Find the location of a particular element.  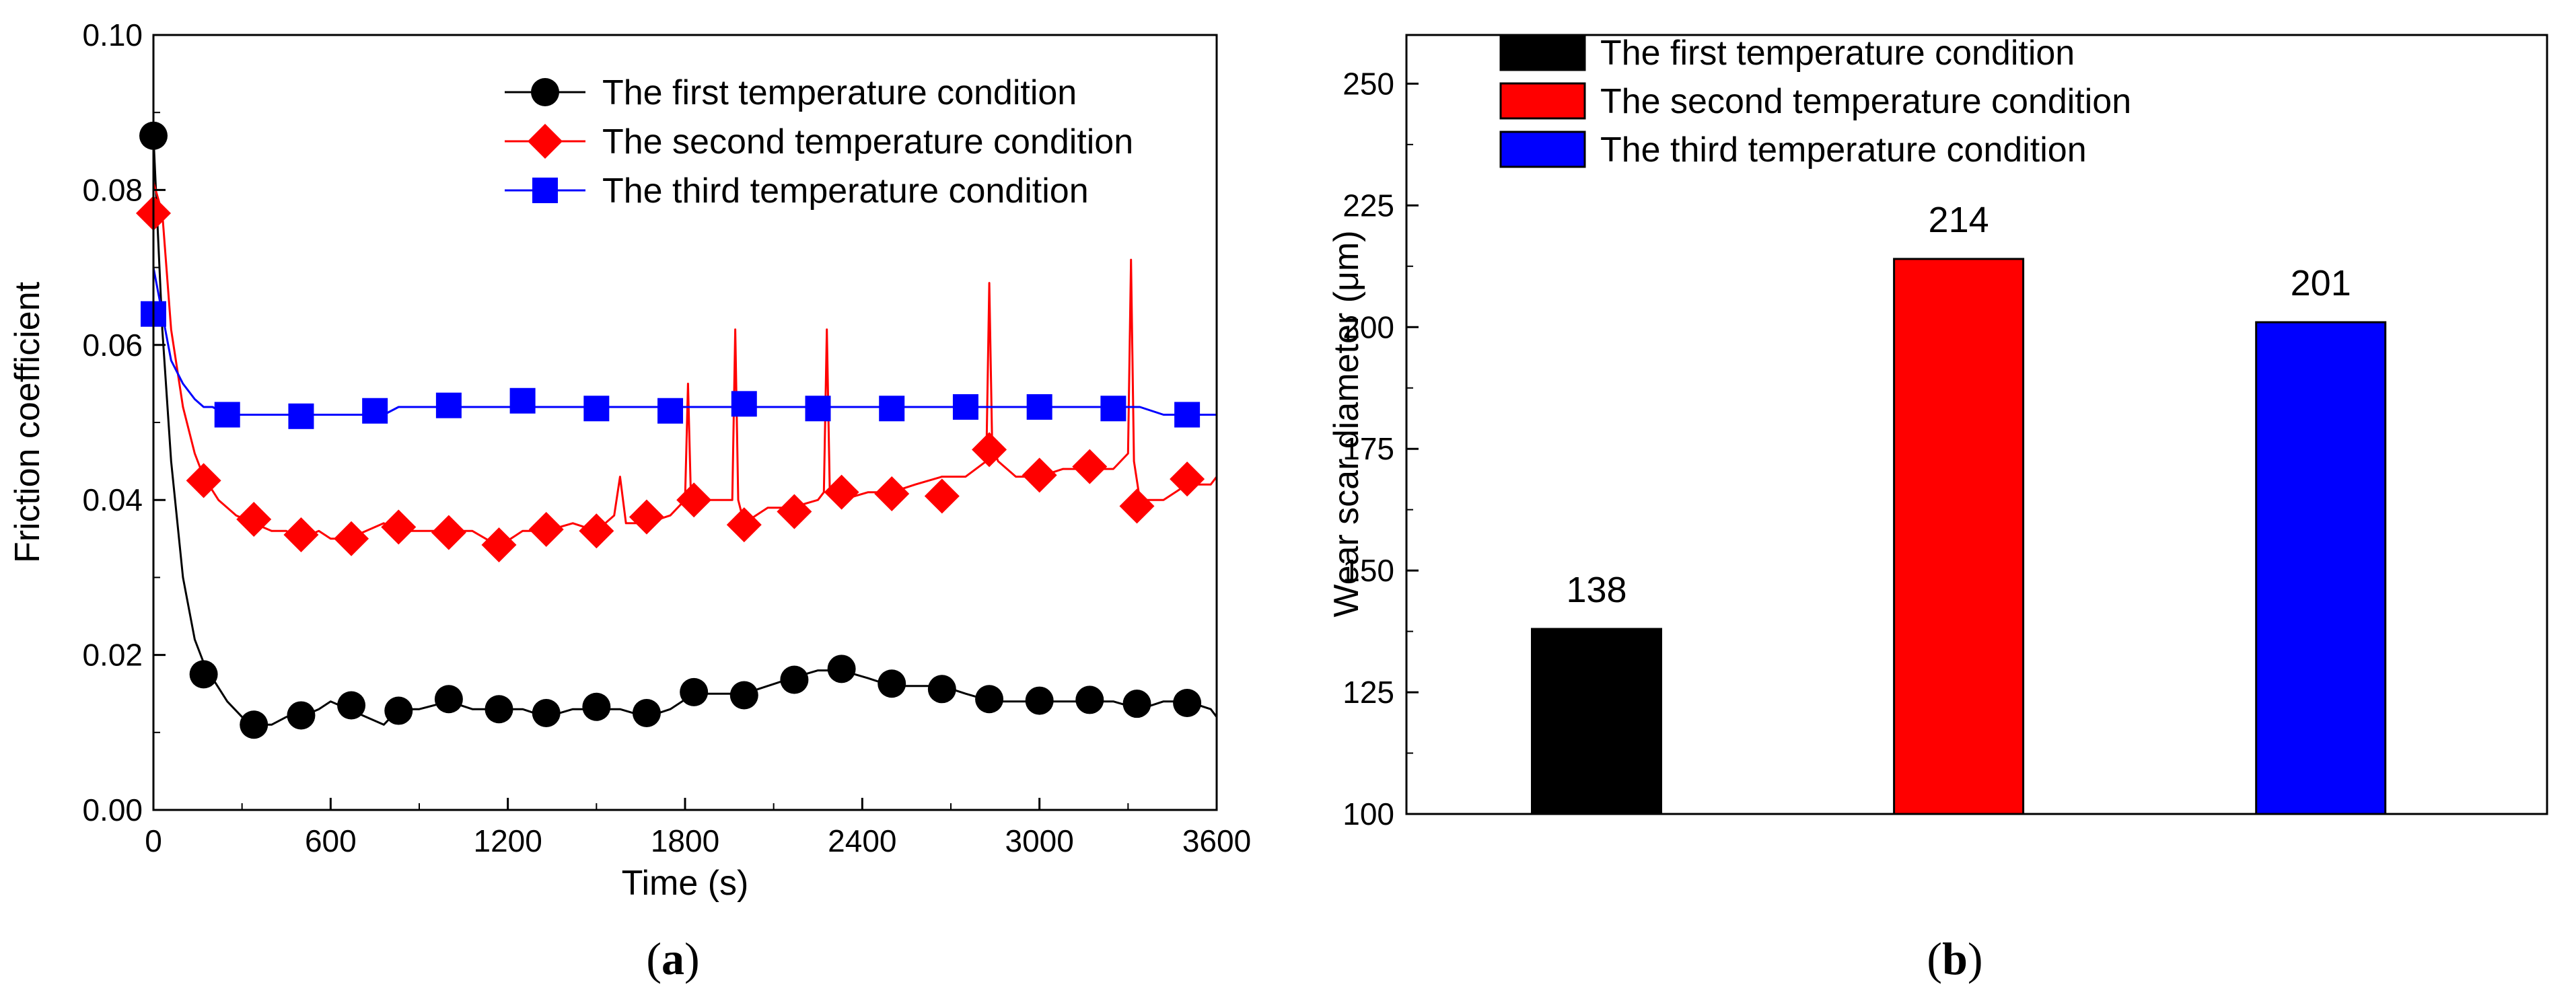

y-tick-label-b: 175 is located at coordinates (1368, 448).